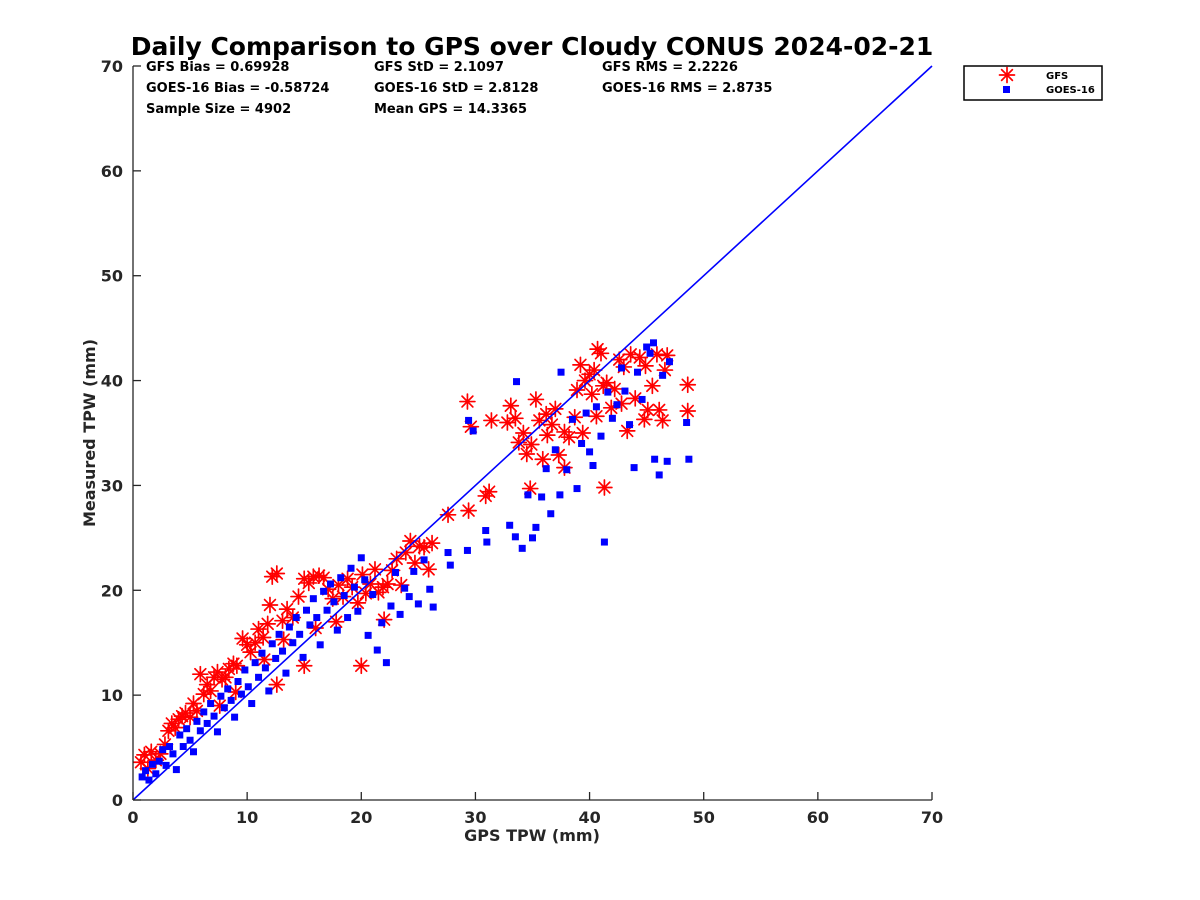  Describe the element at coordinates (687, 88) in the screenshot. I see `stat-goes-rms: GOES-16 RMS = 2.8735` at that location.